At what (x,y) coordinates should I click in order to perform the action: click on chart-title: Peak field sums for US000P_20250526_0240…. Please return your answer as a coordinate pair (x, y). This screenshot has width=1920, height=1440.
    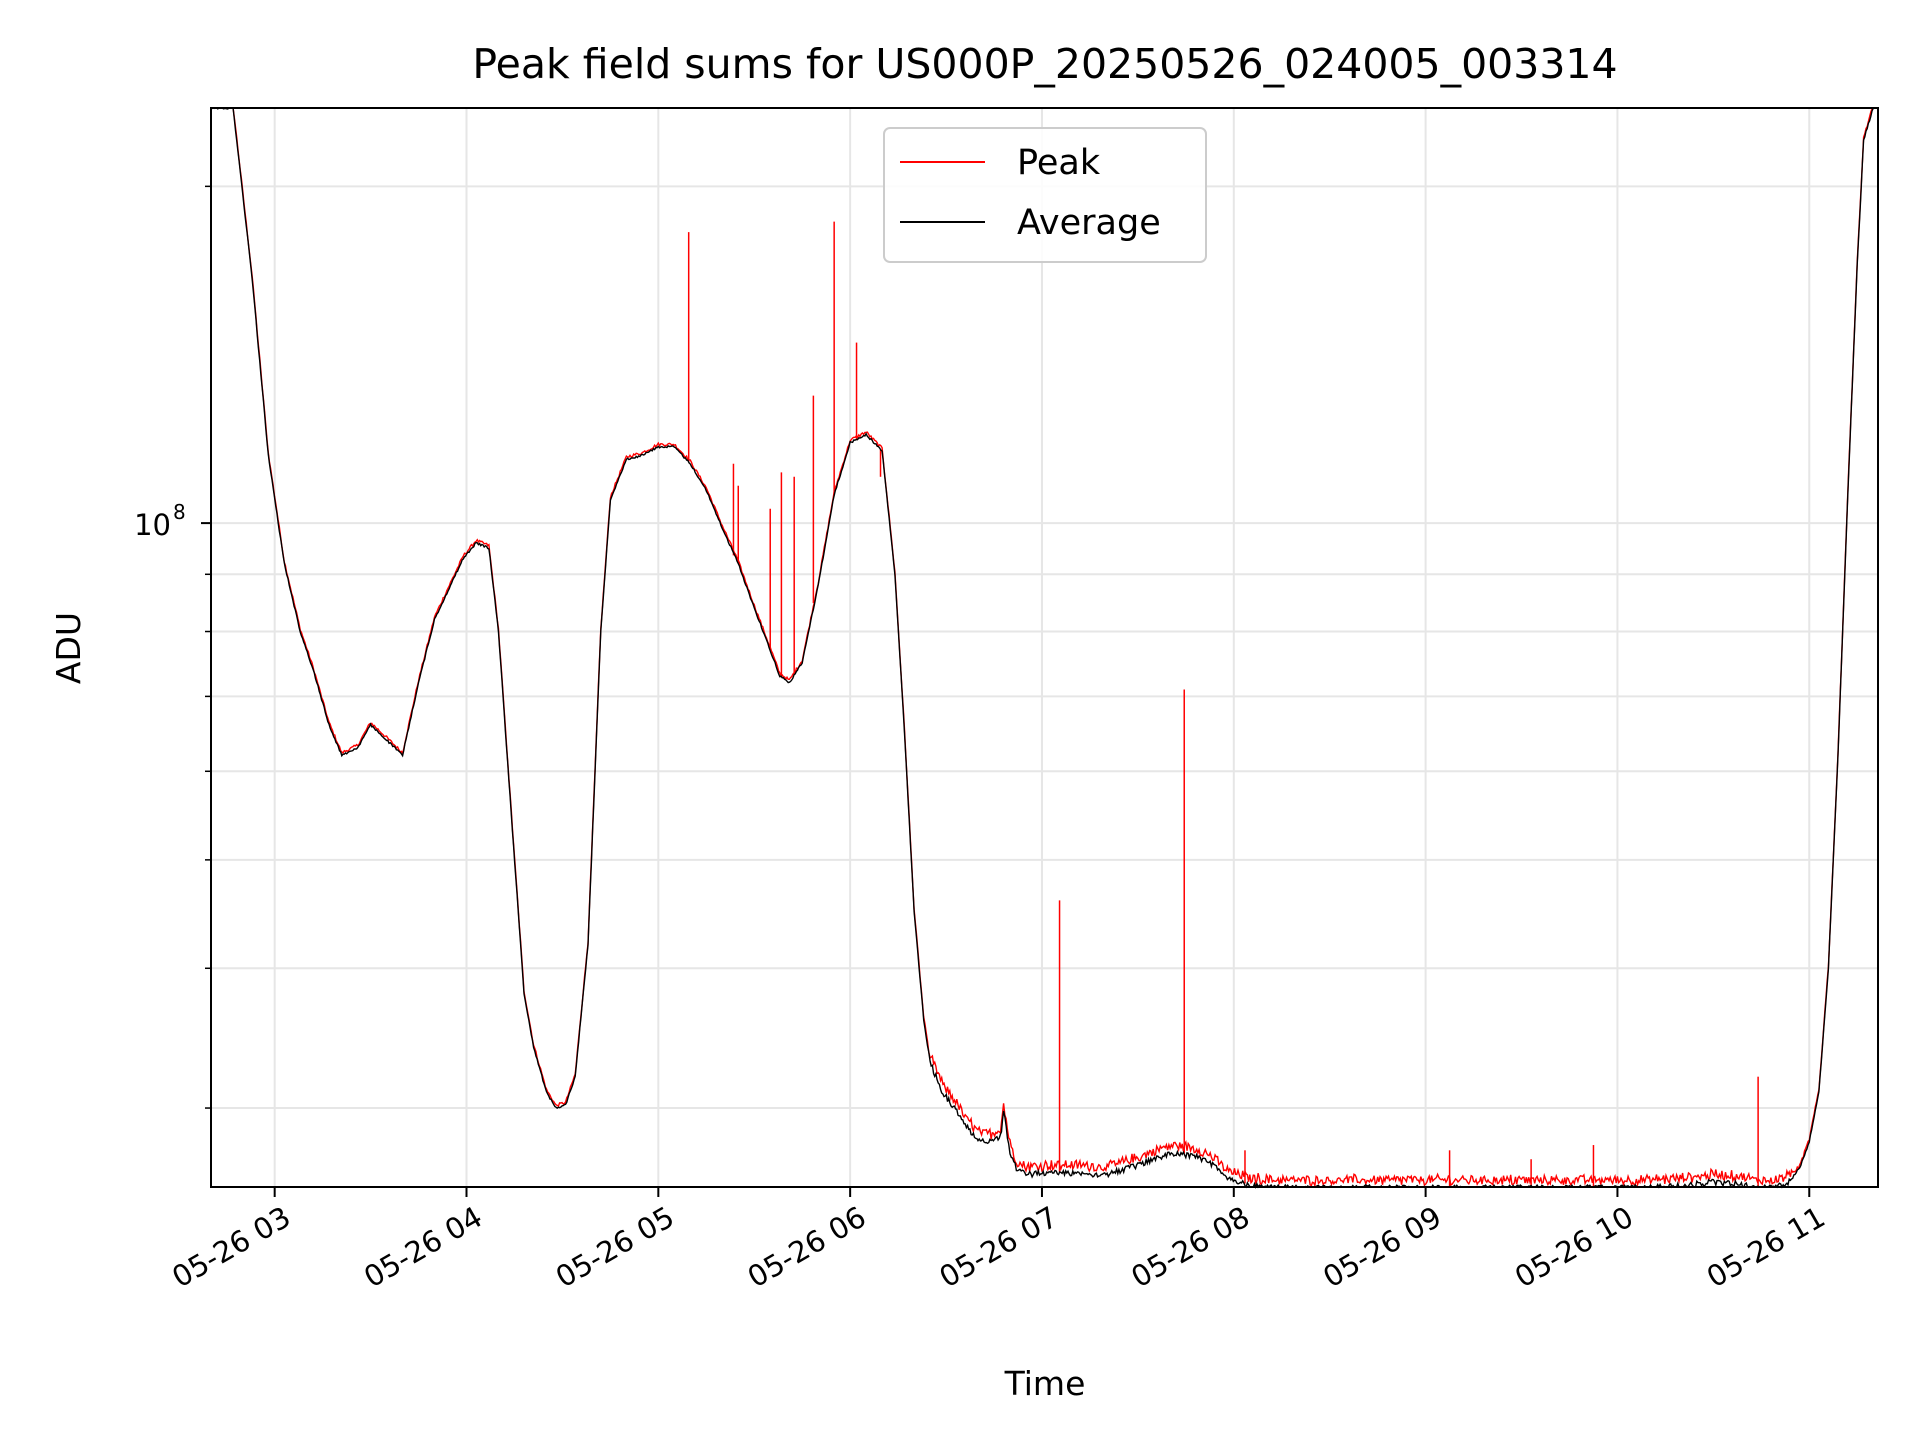
    Looking at the image, I should click on (1044, 64).